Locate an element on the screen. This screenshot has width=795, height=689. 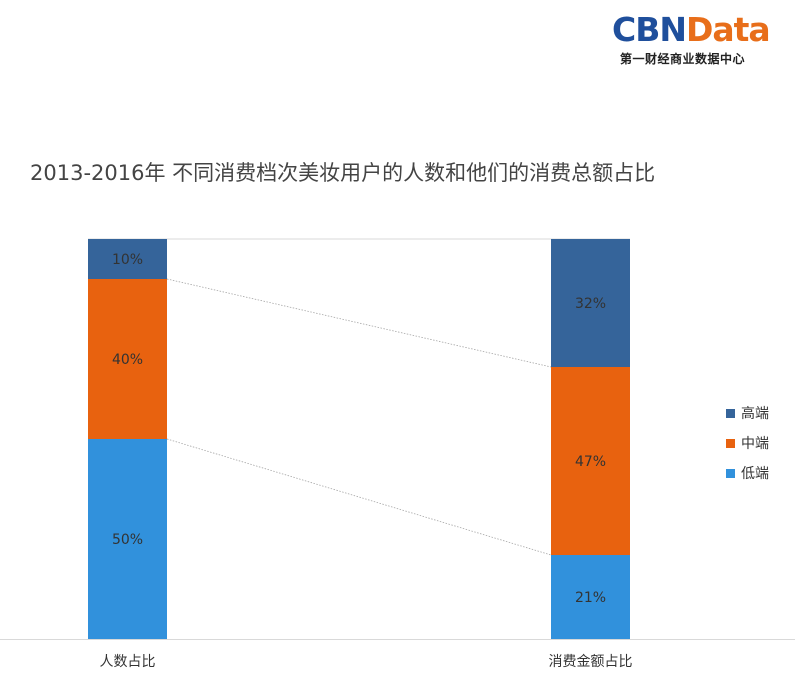
logo-data-text: Data is located at coordinates (728, 29).